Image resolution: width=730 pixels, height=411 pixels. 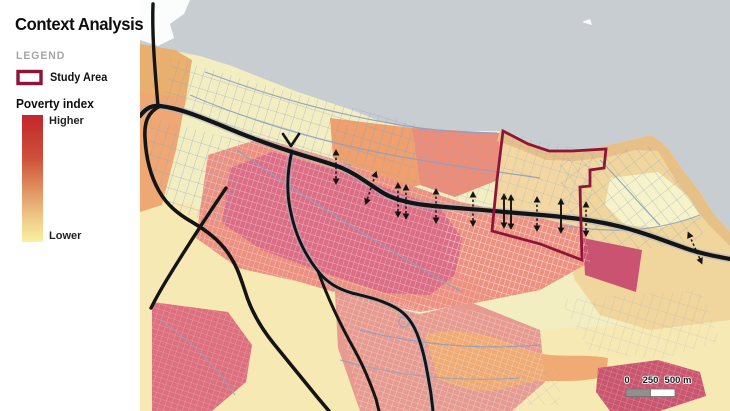 What do you see at coordinates (65, 236) in the screenshot?
I see `gradient-lower-label: Lower` at bounding box center [65, 236].